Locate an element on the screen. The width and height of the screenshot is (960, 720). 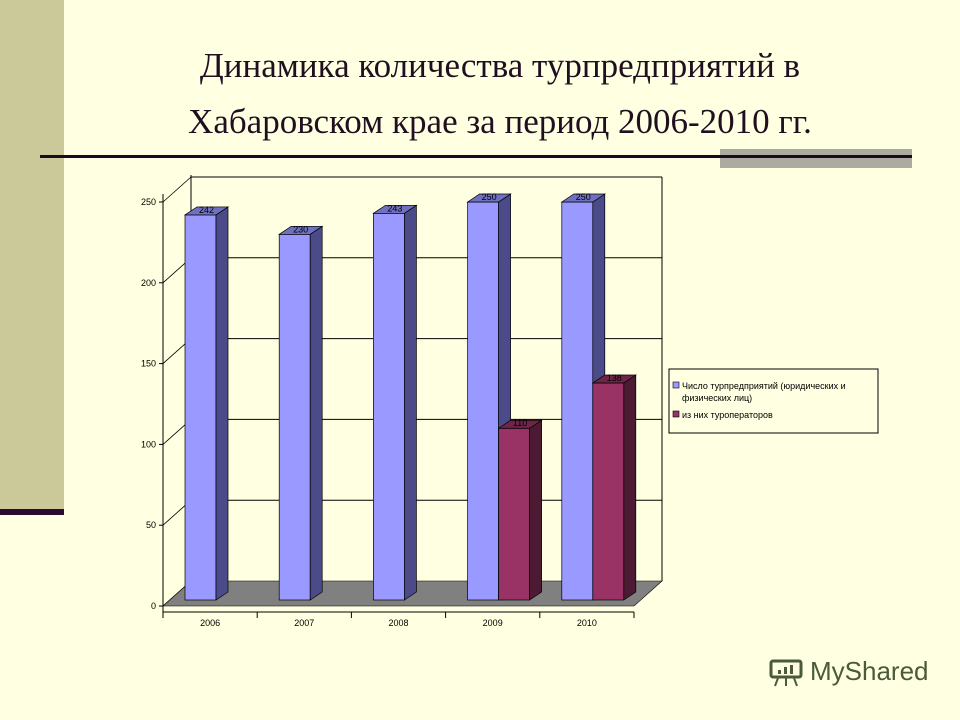
legend-label-total-1: Число турпредприятий (юридических и is located at coordinates (764, 386).